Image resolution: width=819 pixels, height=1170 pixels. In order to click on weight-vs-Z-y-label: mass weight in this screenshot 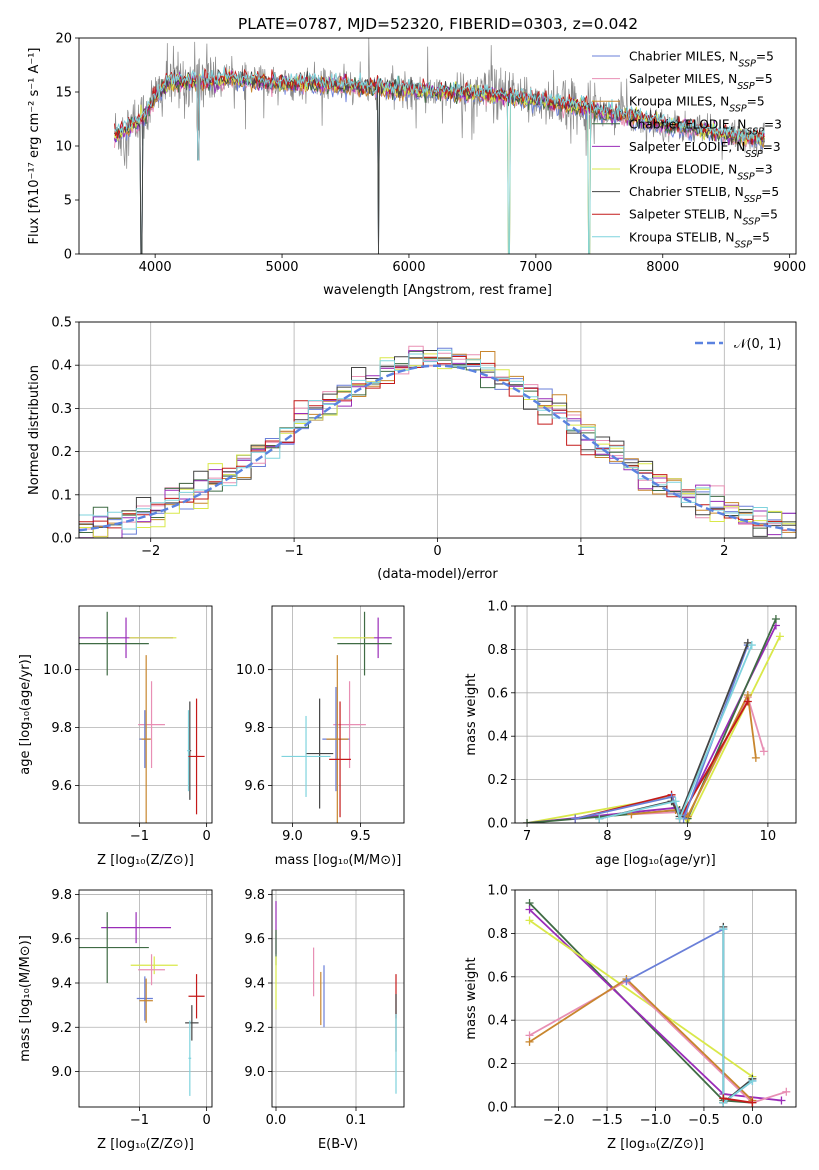, I will do `click(471, 998)`.